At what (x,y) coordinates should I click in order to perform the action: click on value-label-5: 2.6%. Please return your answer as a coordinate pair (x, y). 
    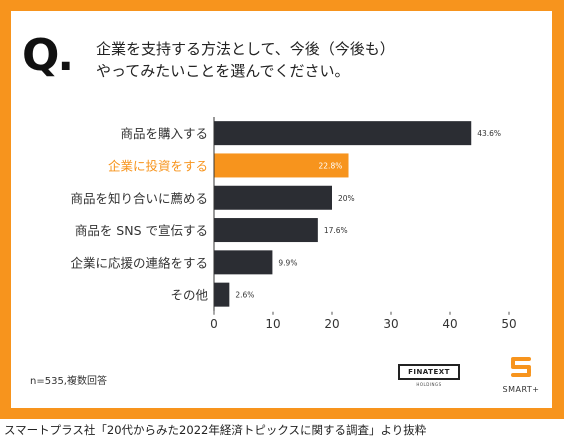
    Looking at the image, I should click on (244, 295).